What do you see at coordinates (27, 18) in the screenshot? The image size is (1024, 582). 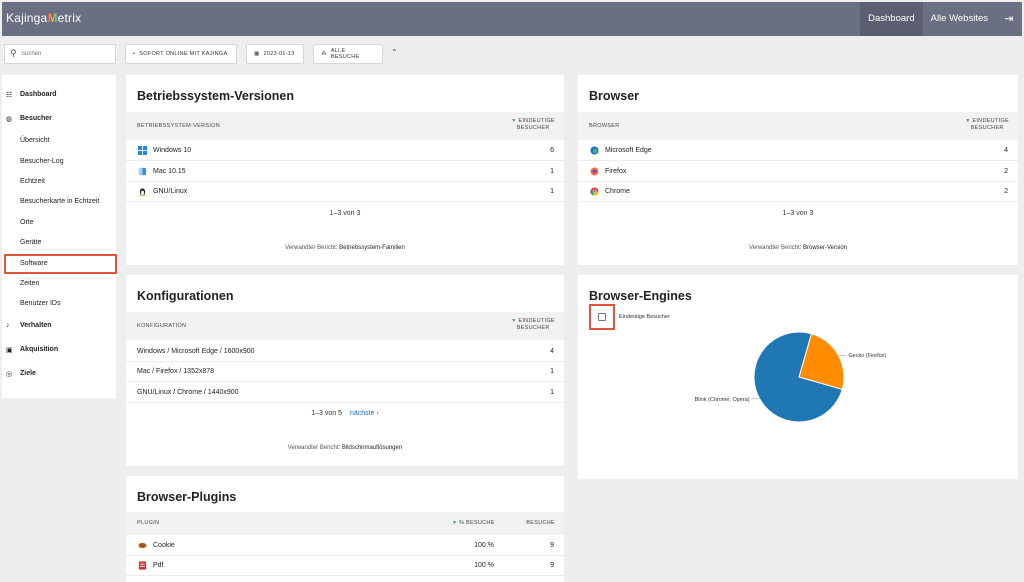 I see `logo-prefix: Kajinga` at bounding box center [27, 18].